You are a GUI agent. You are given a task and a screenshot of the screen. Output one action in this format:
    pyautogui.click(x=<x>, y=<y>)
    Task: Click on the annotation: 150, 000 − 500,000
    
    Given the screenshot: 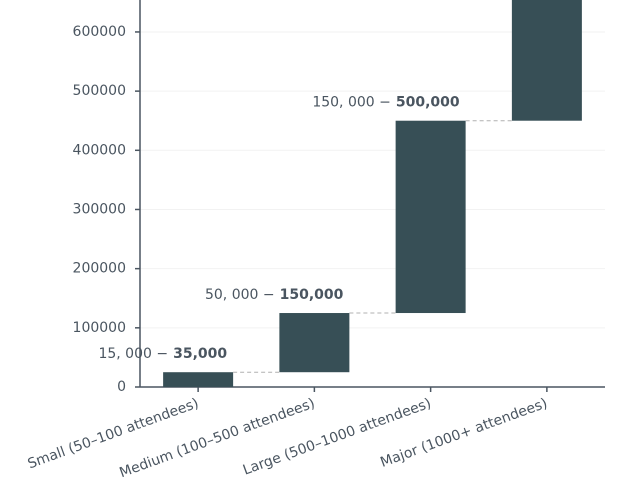 What is the action you would take?
    pyautogui.click(x=386, y=103)
    